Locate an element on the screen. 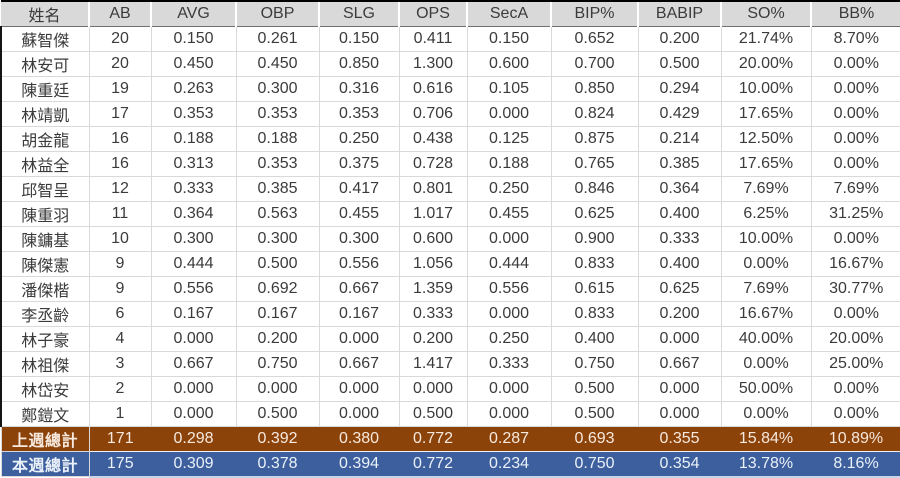 The image size is (900, 478). stat-cell: 50.00% is located at coordinates (765, 389).